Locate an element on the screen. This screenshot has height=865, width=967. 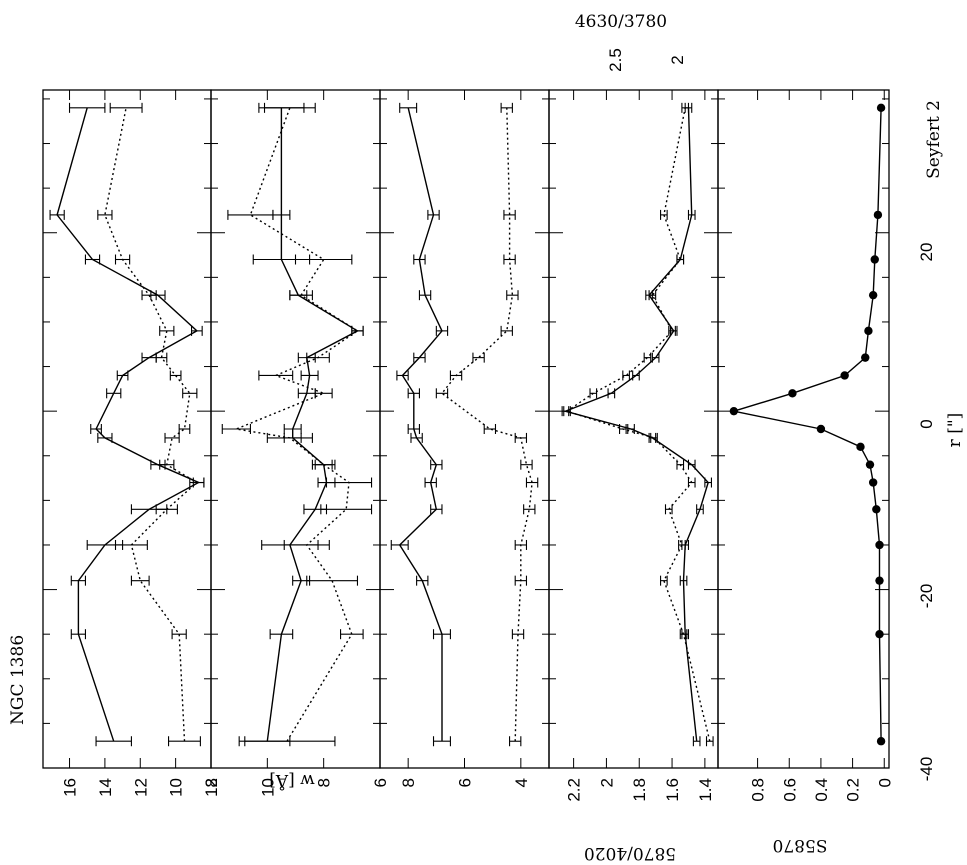
y-tick-label: 0.4 is located at coordinates (821, 790).